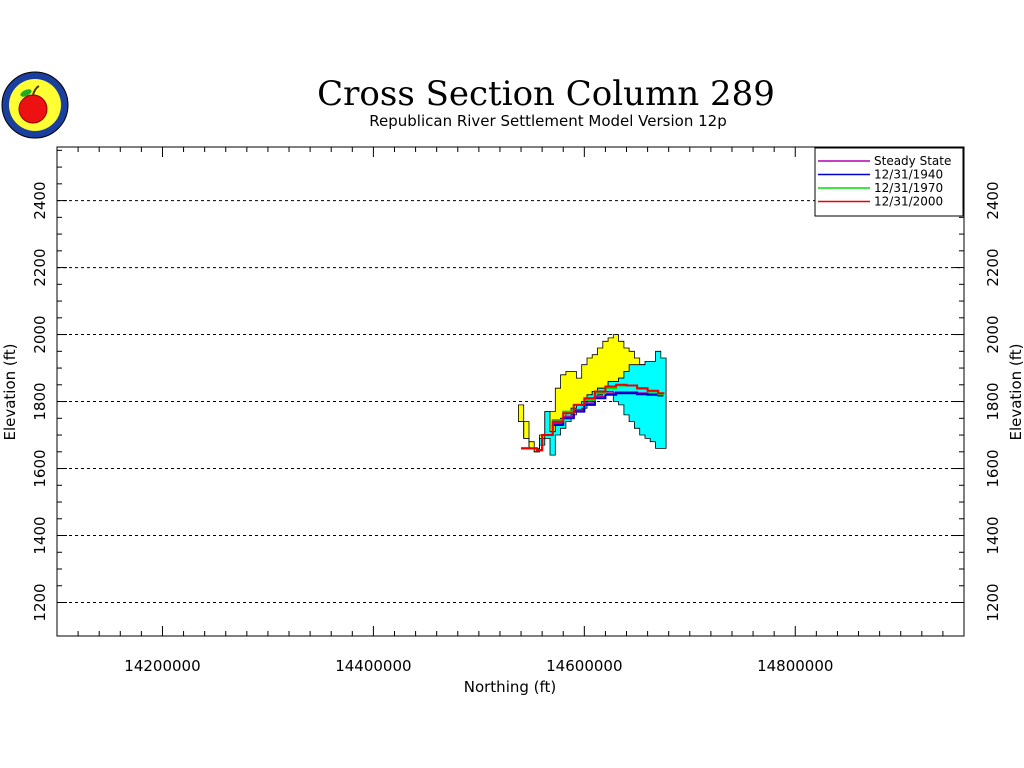 The width and height of the screenshot is (1024, 768). Describe the element at coordinates (40, 401) in the screenshot. I see `y-tick-label-left: 1800` at that location.